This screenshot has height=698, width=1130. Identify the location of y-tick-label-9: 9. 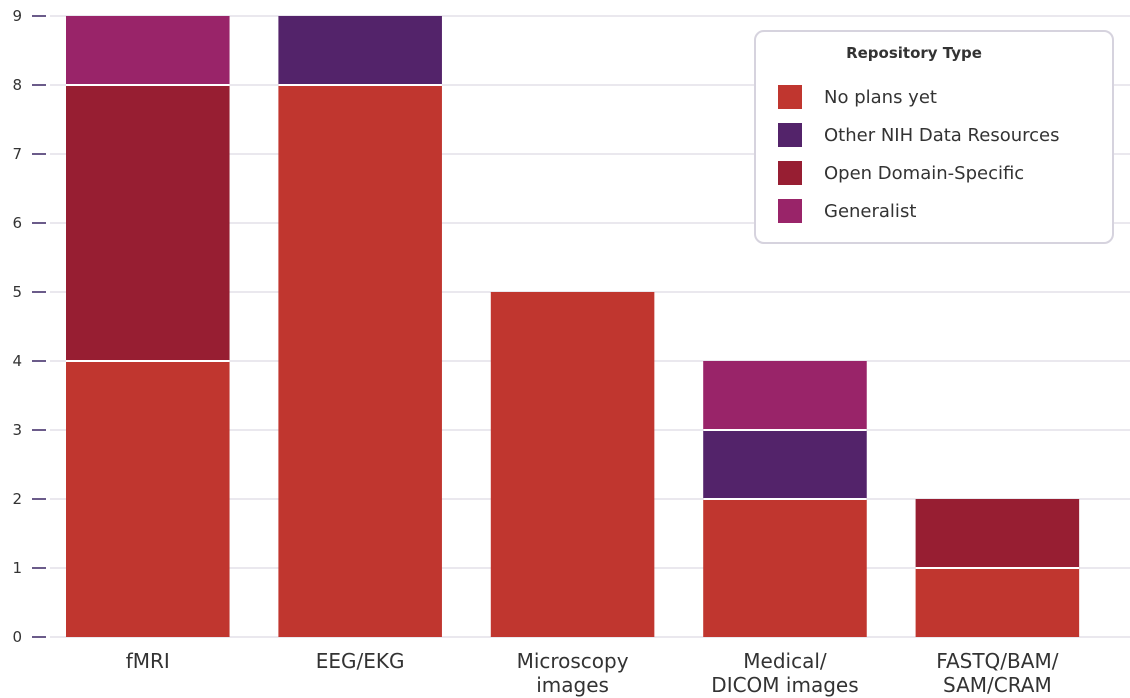
(17, 16).